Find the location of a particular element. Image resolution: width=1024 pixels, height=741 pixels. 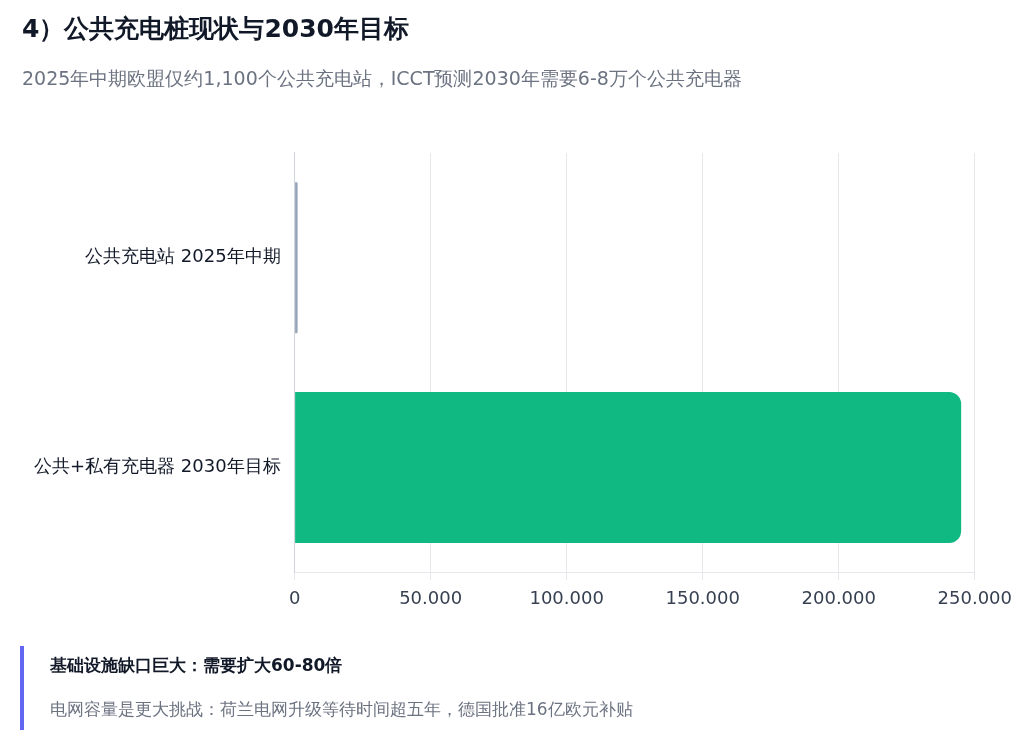

x-tick-label: 50.000 is located at coordinates (431, 597).